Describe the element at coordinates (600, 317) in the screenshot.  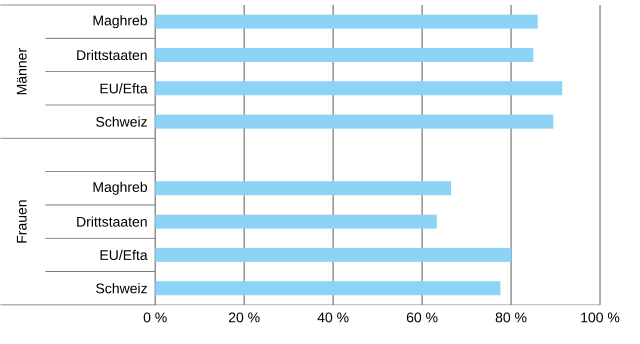
I see `x-tick-label: 100 %` at that location.